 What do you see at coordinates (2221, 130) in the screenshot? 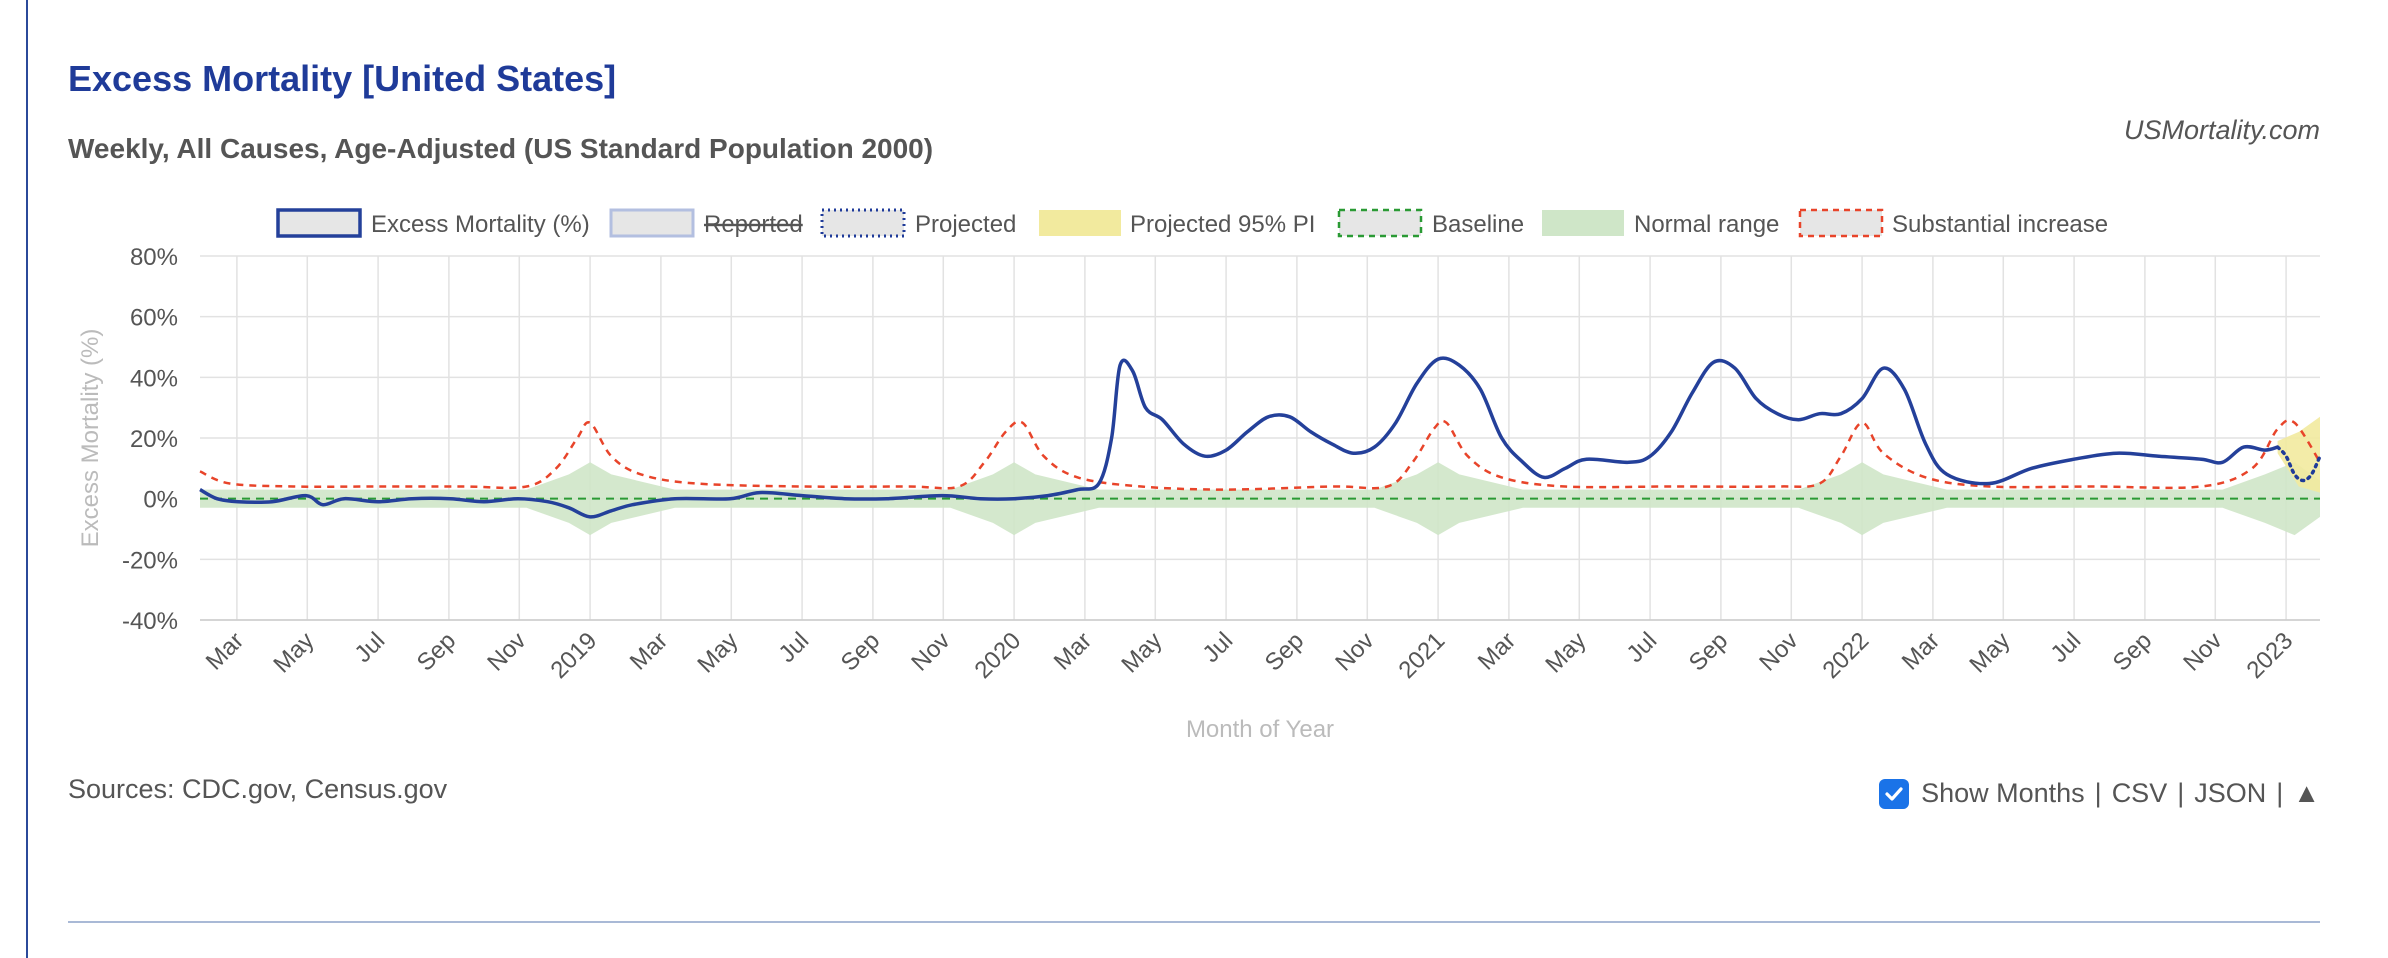
I see `brand-label: USMortality.com` at bounding box center [2221, 130].